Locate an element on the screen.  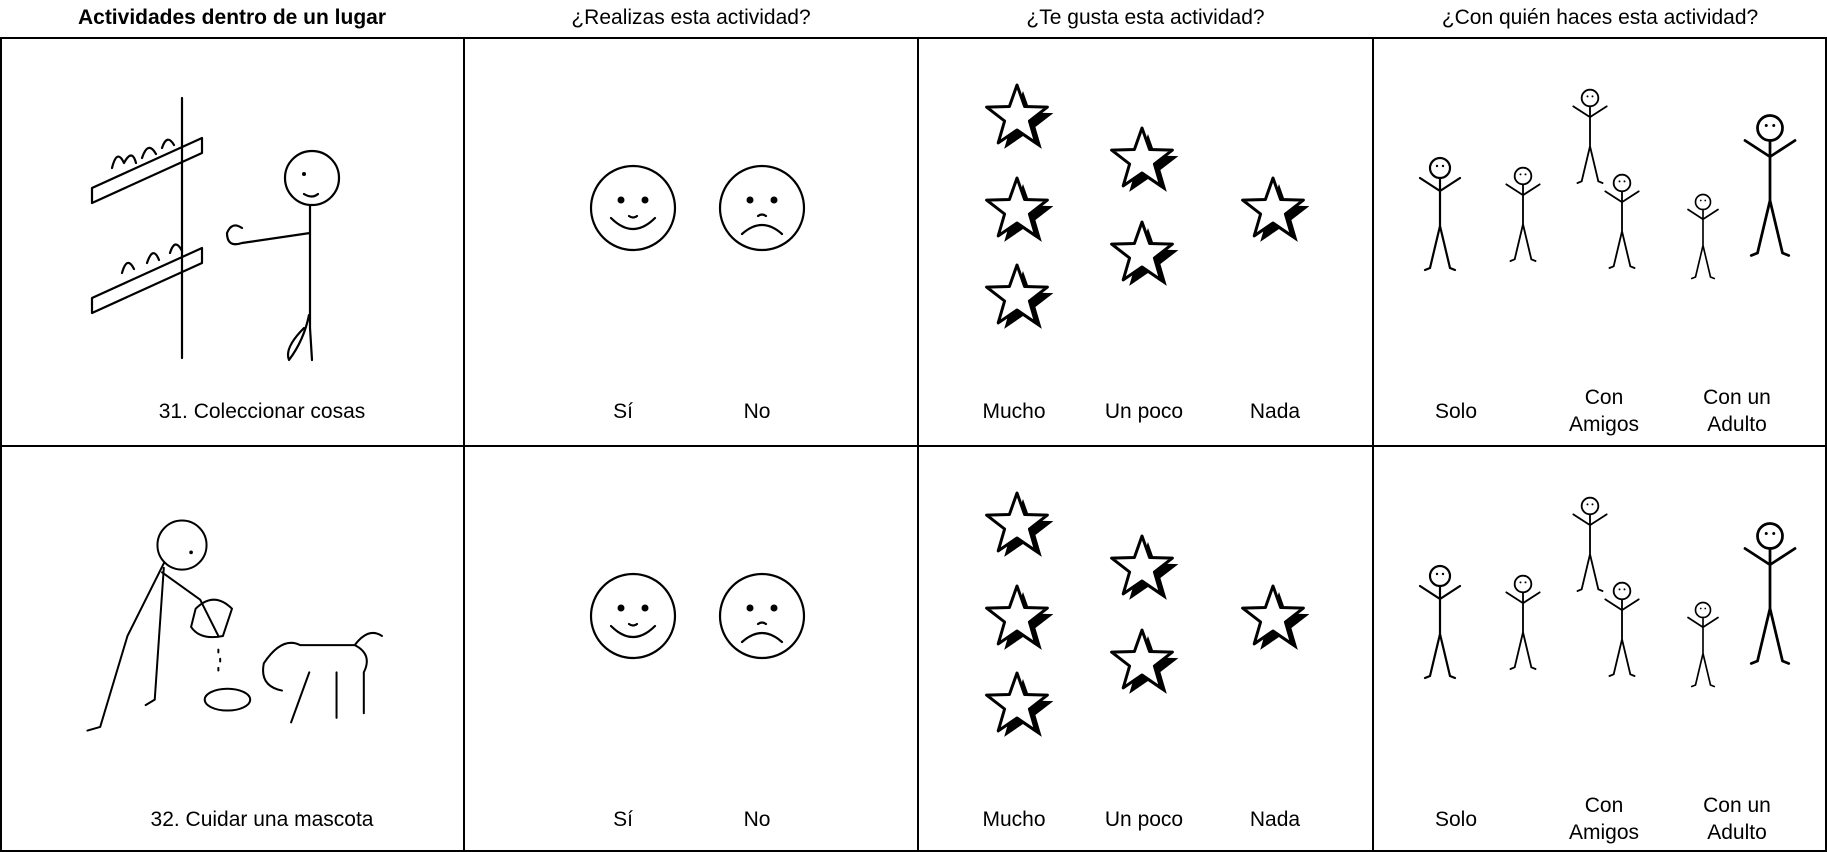
column-header: ¿Con quién haces esta actividad? is located at coordinates (1600, 17).